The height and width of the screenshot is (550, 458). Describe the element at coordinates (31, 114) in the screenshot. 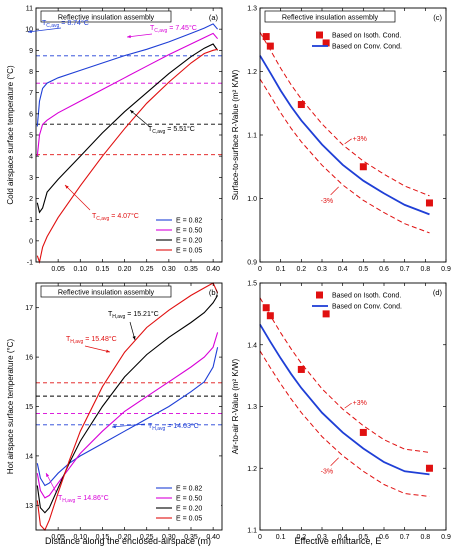

I see `y-tick-label: 6` at that location.